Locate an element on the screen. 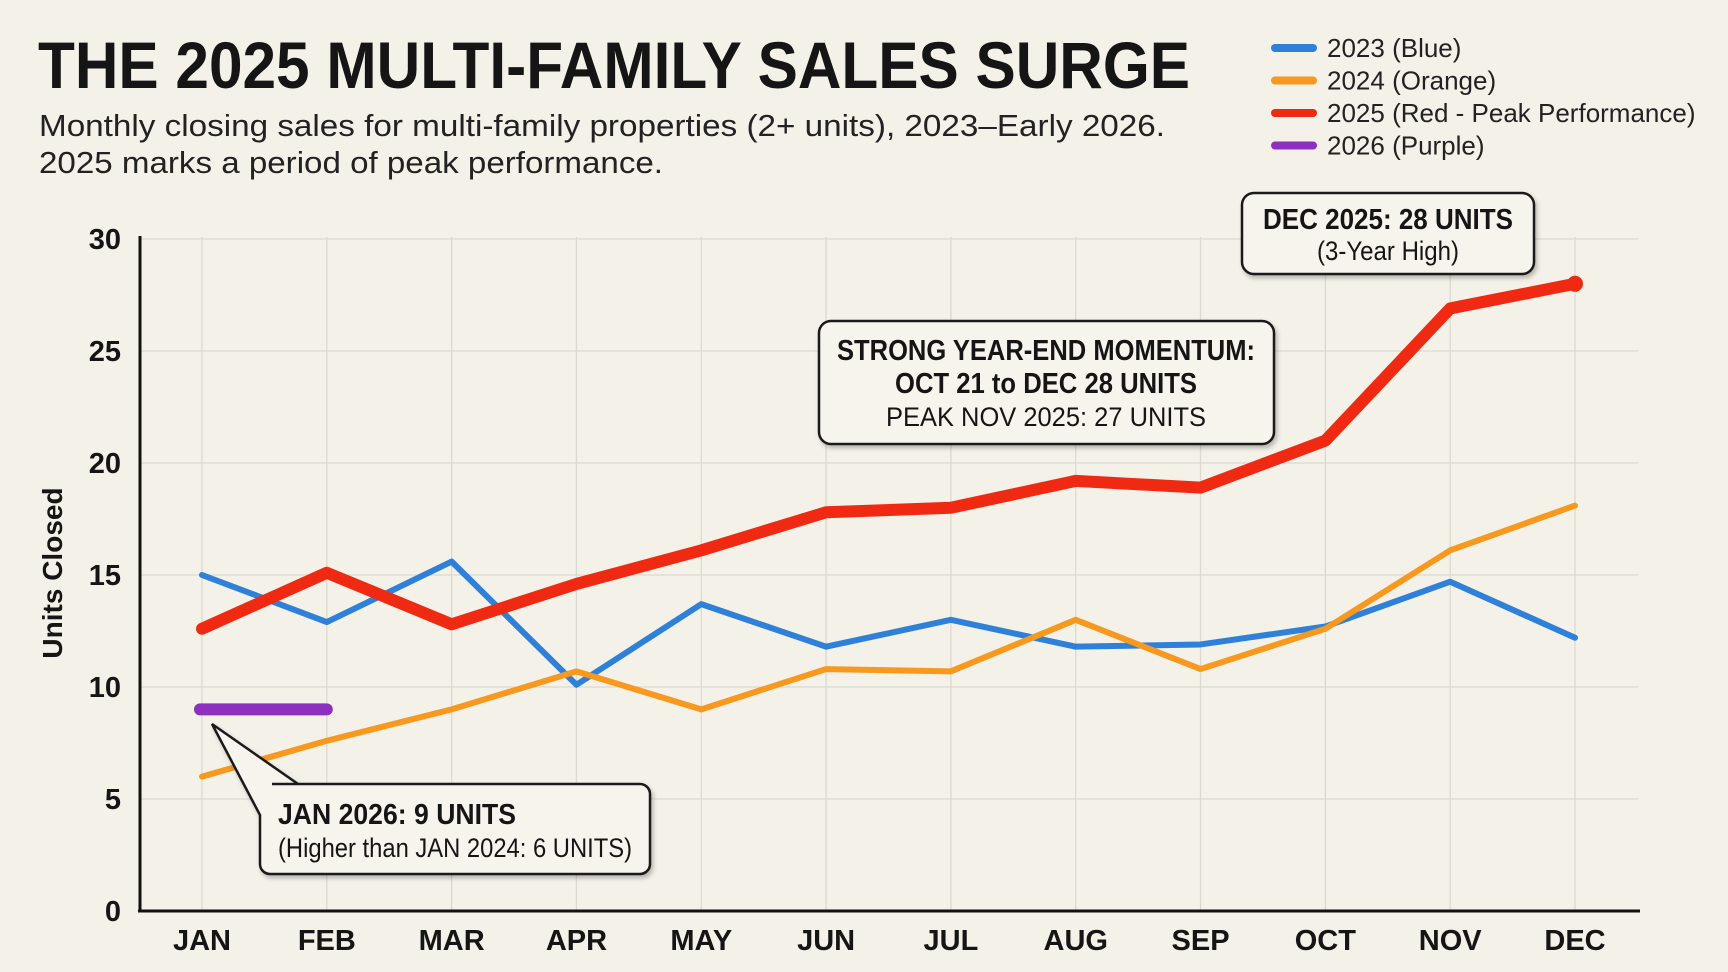 This screenshot has width=1728, height=972. annotation-jan-line-2: (Higher than JAN 2024: 6 UNITS) is located at coordinates (455, 848).